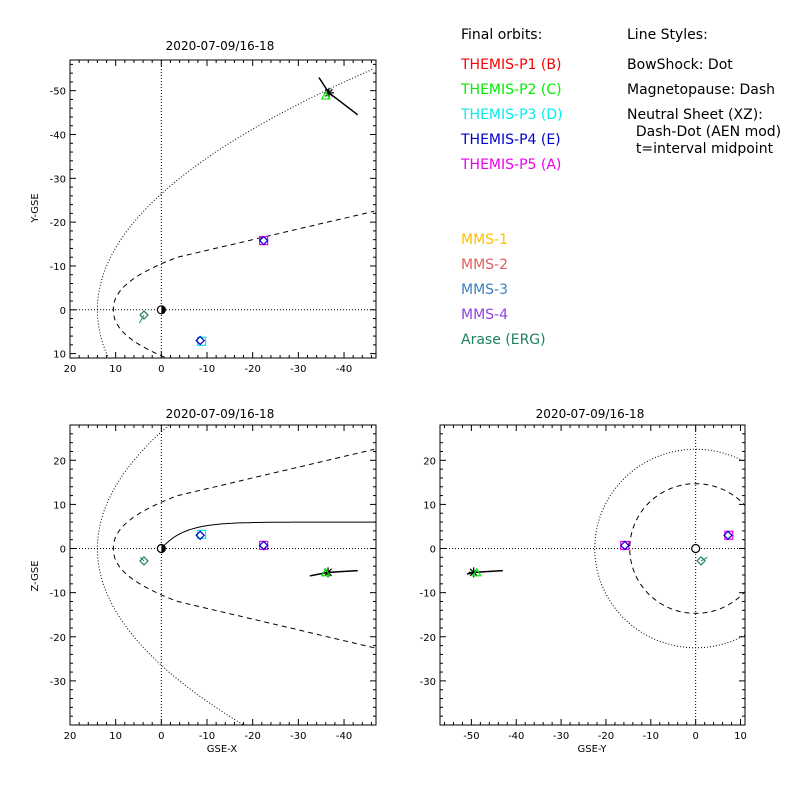  What do you see at coordinates (516, 736) in the screenshot?
I see `yz-x-tick-label: -40` at bounding box center [516, 736].